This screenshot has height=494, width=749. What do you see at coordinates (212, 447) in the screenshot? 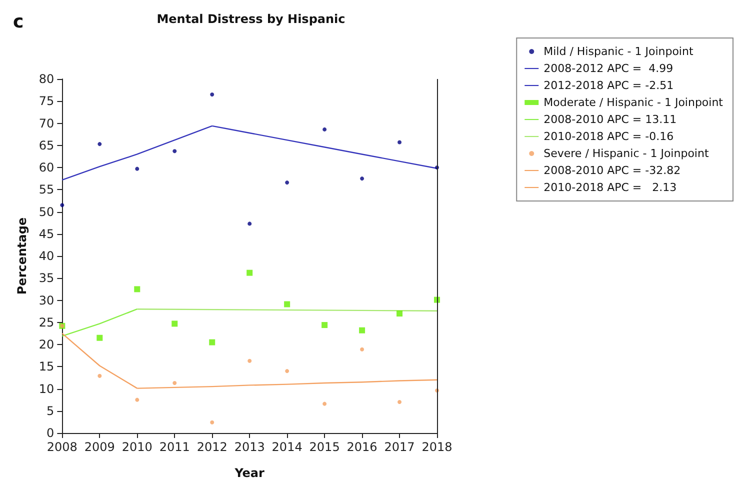
I see `x-tick-label: 2012` at bounding box center [212, 447].